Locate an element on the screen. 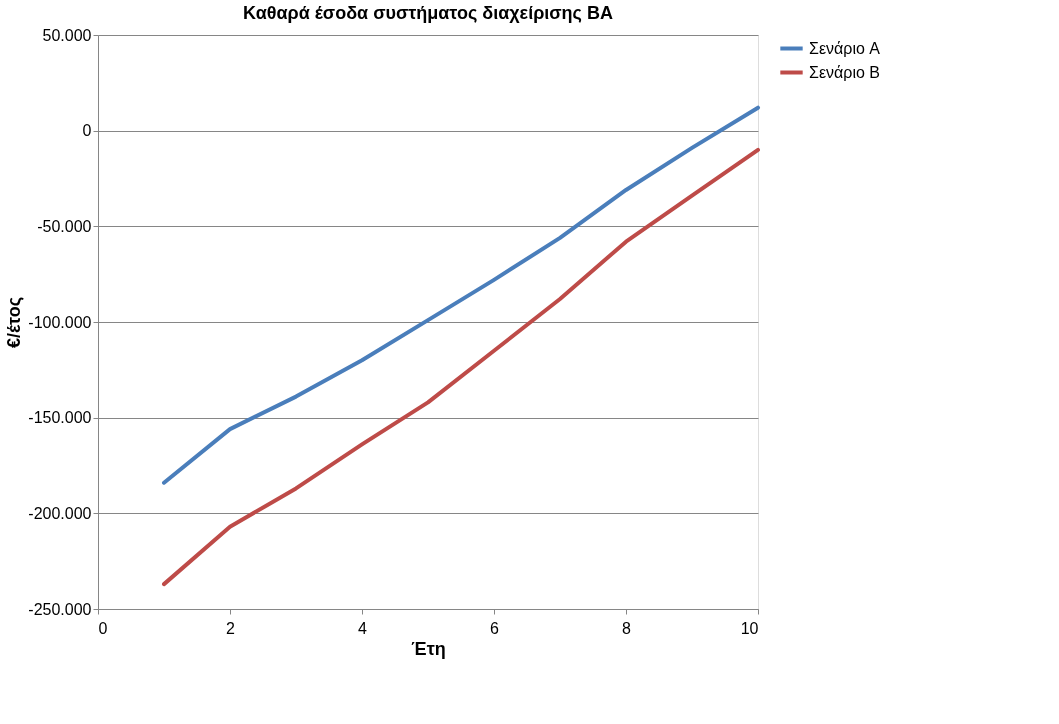 Image resolution: width=1059 pixels, height=724 pixels. y-tick-label: -150.000 is located at coordinates (60, 418).